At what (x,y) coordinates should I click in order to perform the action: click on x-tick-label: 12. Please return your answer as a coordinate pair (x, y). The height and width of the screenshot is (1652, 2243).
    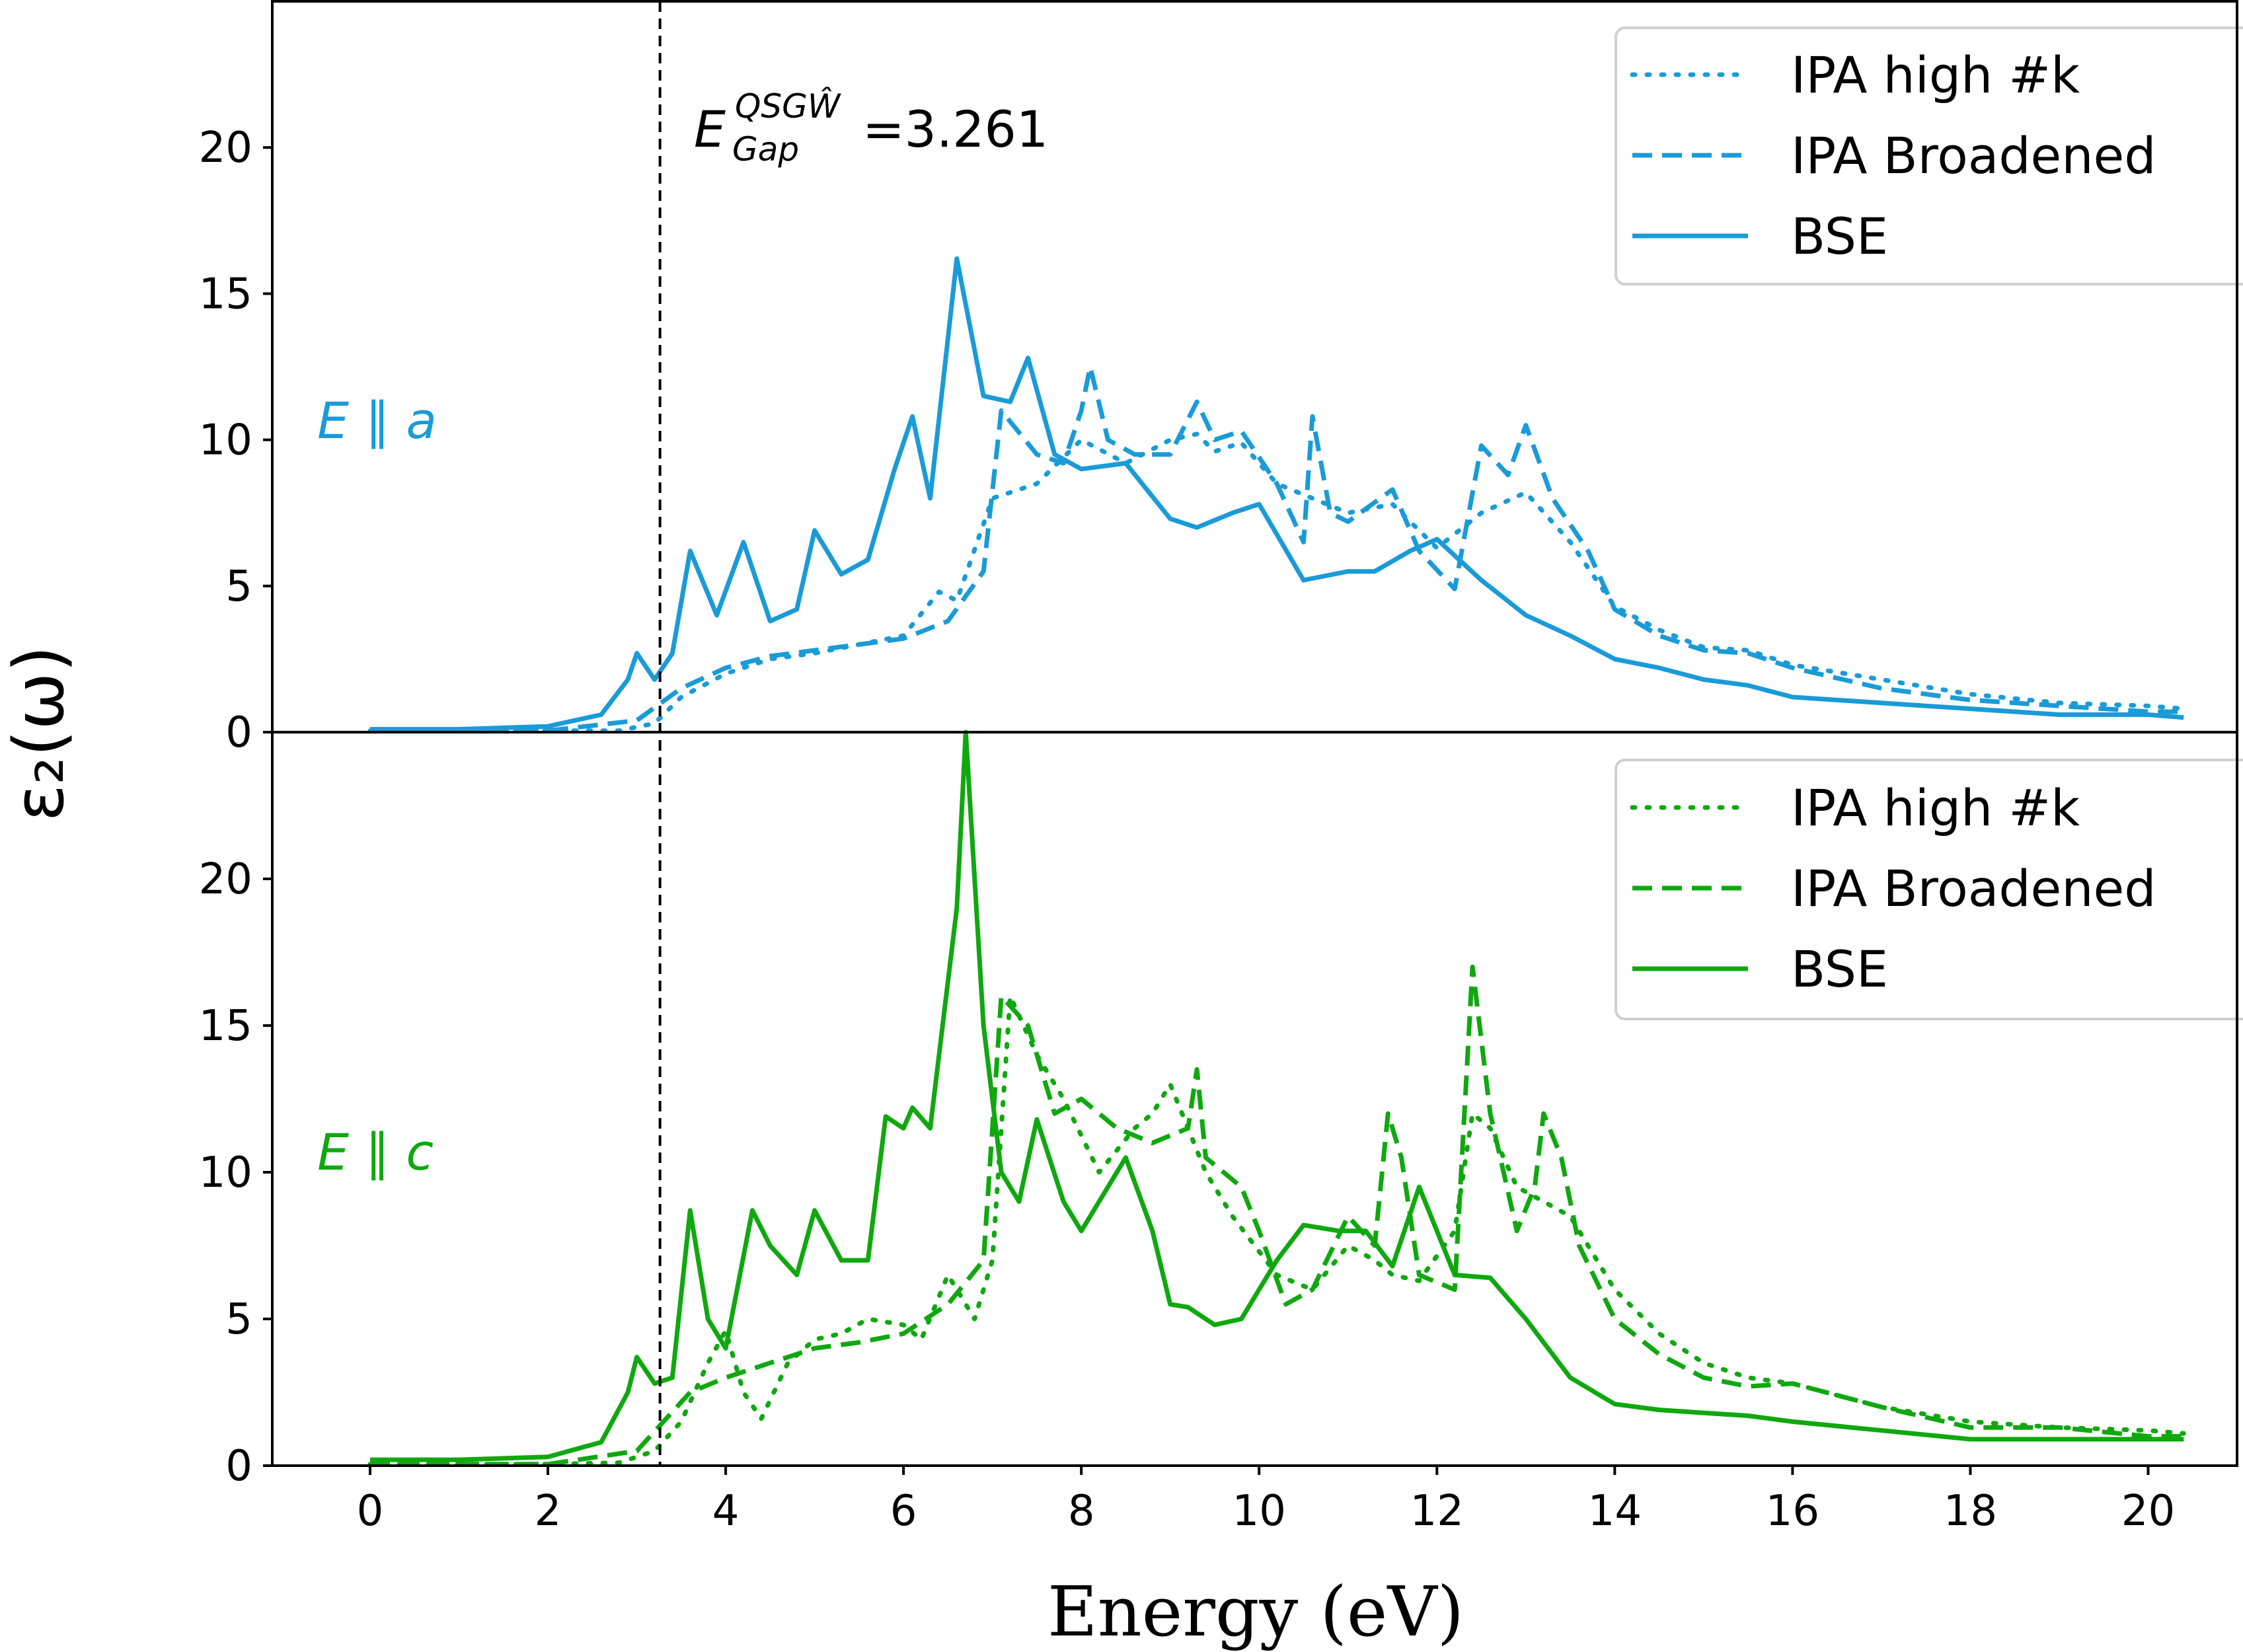
    Looking at the image, I should click on (1437, 1511).